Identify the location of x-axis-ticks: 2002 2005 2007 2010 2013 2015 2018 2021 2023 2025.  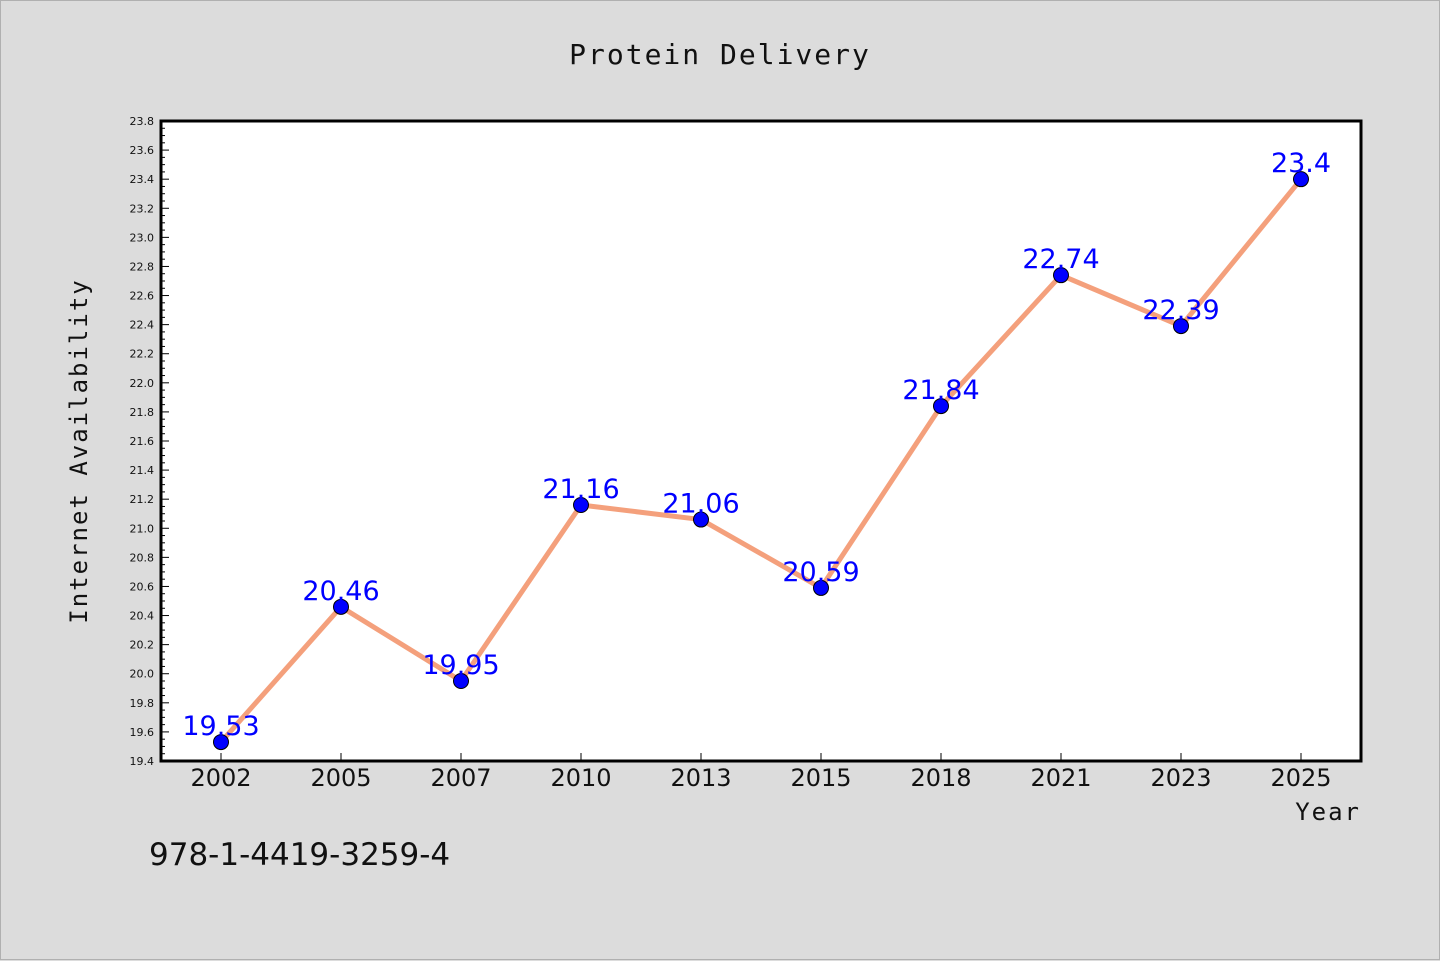
(761, 772).